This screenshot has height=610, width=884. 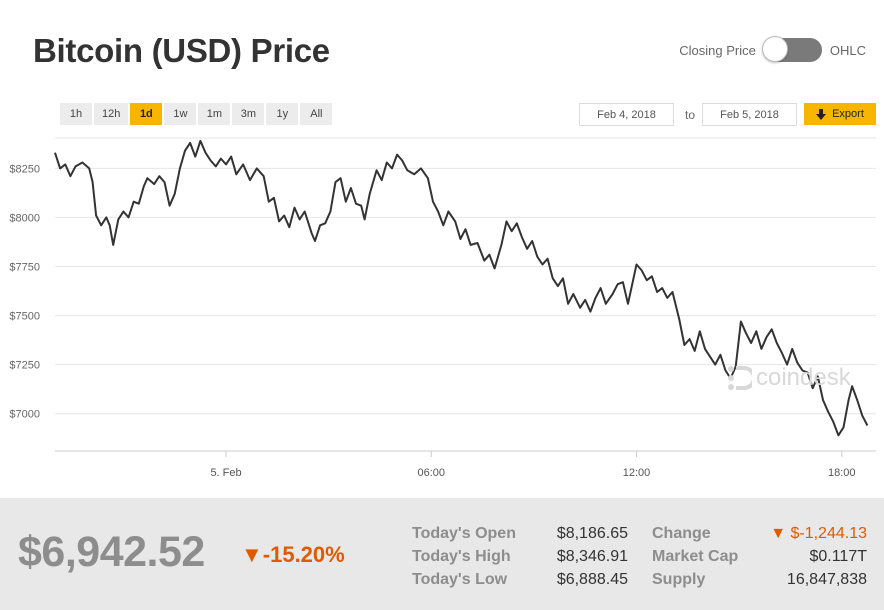 I want to click on today-high-label: Today's High, so click(x=461, y=556).